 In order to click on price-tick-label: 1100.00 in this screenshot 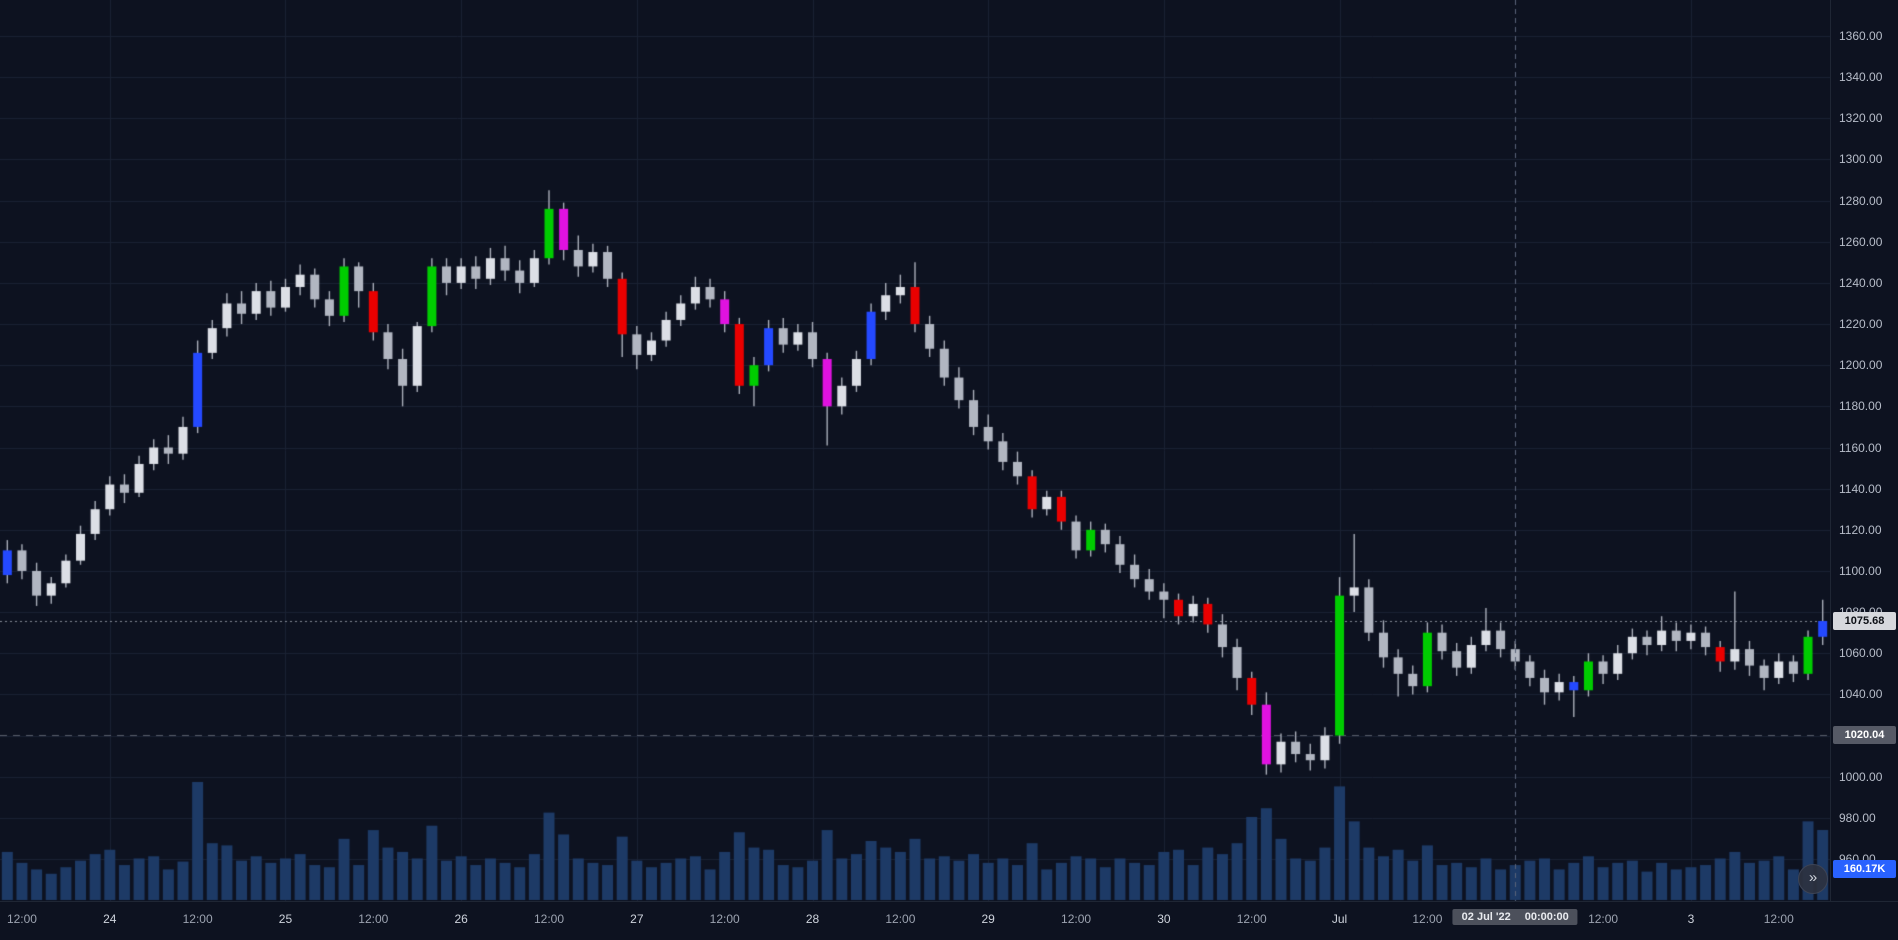, I will do `click(1860, 570)`.